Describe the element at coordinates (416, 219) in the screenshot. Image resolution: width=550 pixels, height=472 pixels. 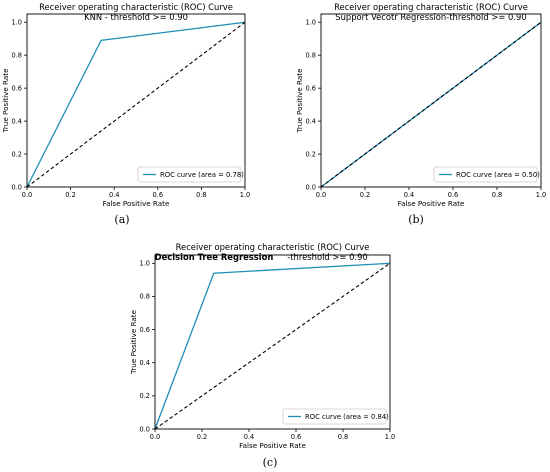
I see `caption-b: (b)` at that location.